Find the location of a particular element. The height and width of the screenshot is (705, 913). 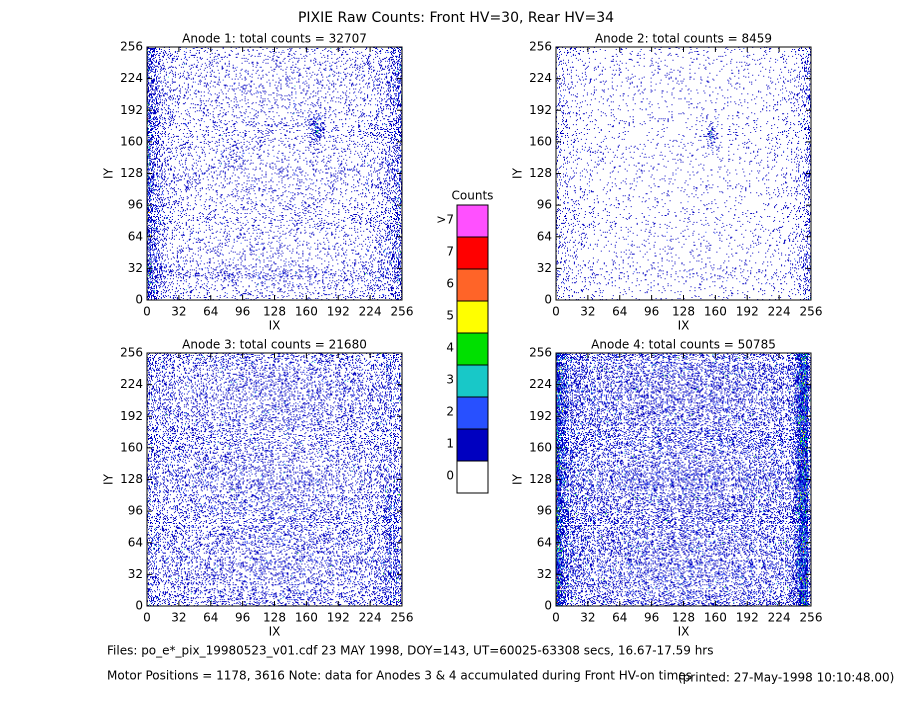

colorbar-label: 4 is located at coordinates (450, 348).